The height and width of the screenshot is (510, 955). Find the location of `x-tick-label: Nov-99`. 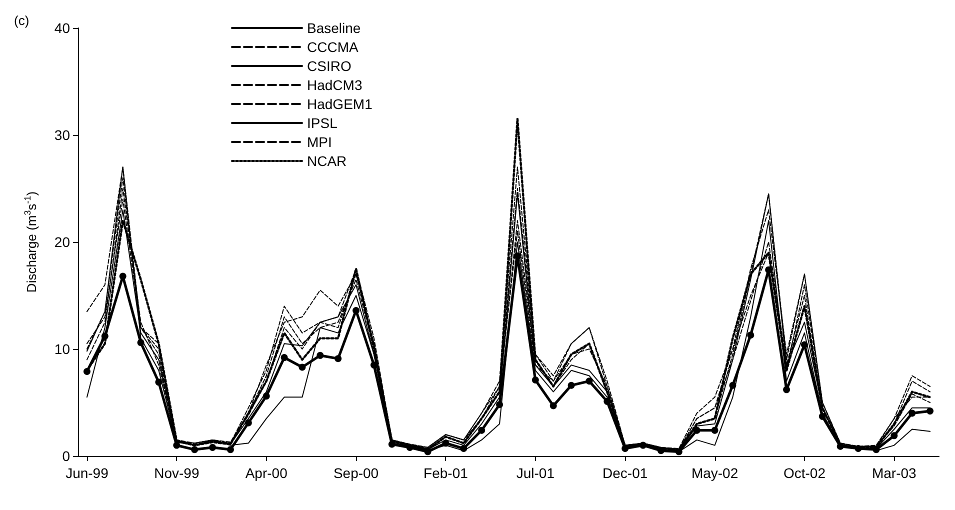

x-tick-label: Nov-99 is located at coordinates (177, 473).